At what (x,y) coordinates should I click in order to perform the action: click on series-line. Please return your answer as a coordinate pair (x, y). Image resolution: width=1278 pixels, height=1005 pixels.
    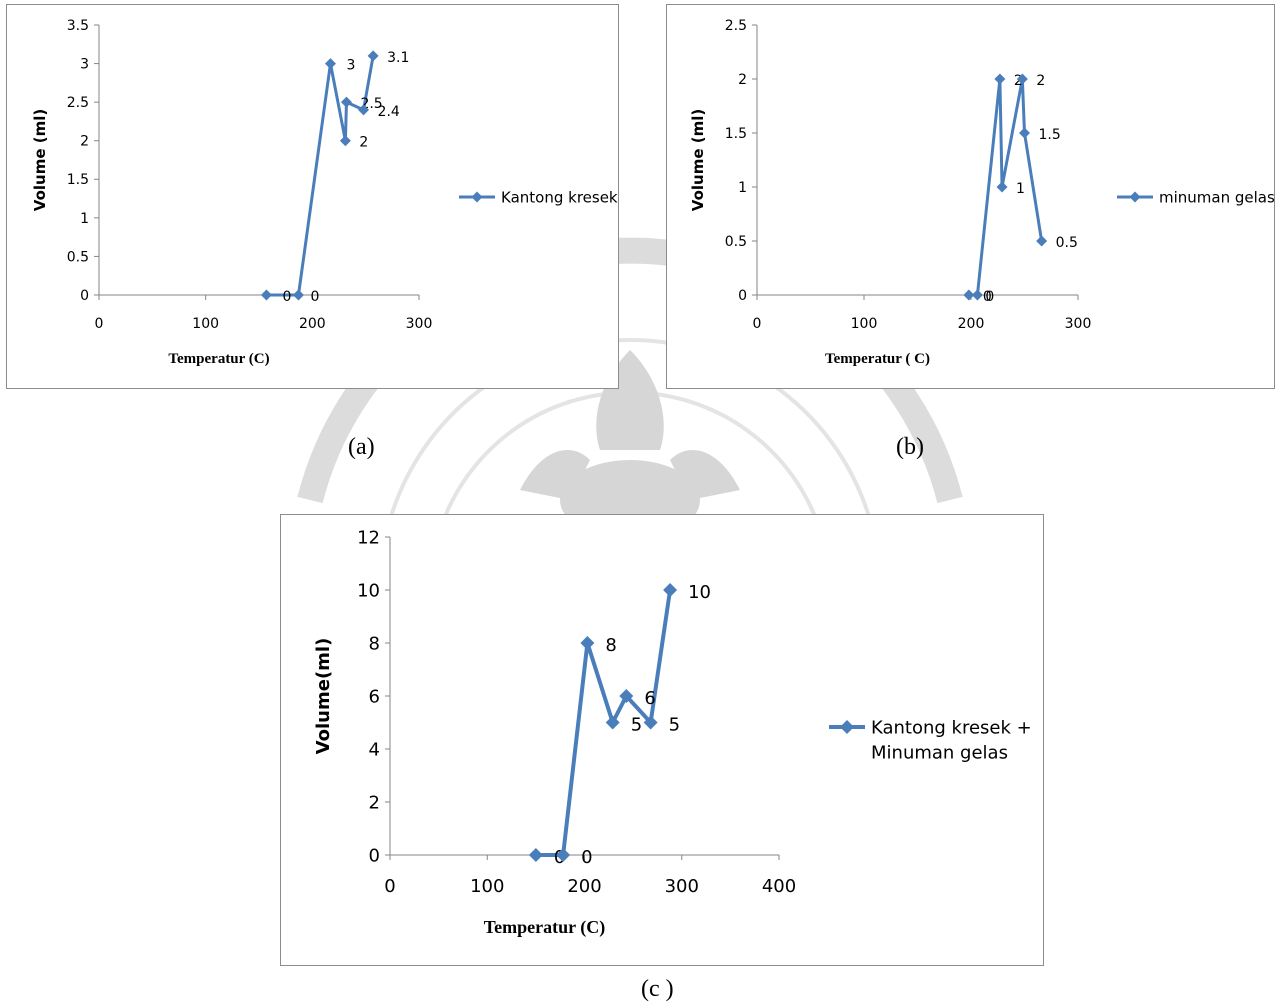
    Looking at the image, I should click on (320, 176).